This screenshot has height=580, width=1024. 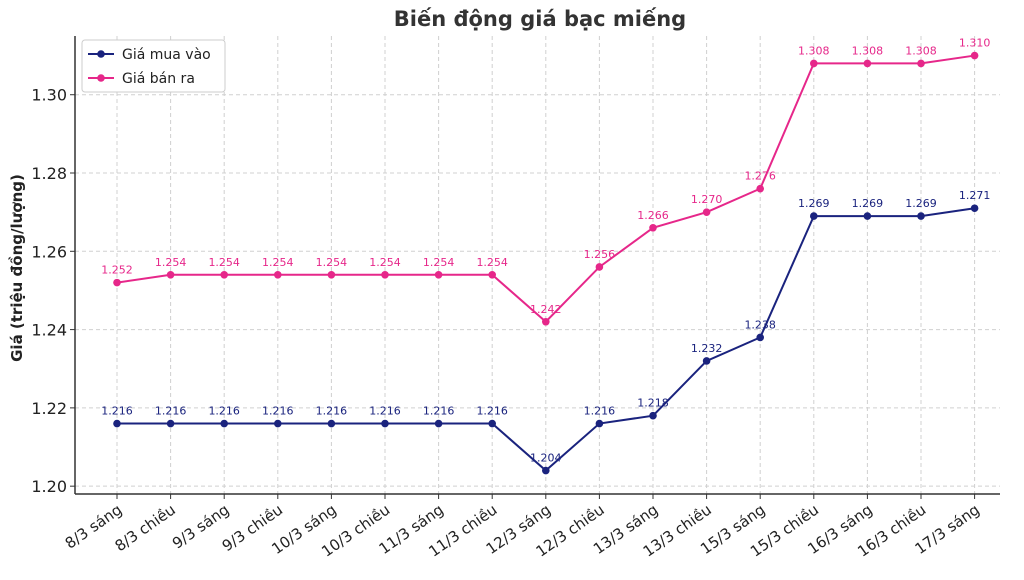 I want to click on data-label: 1.204, so click(x=546, y=458).